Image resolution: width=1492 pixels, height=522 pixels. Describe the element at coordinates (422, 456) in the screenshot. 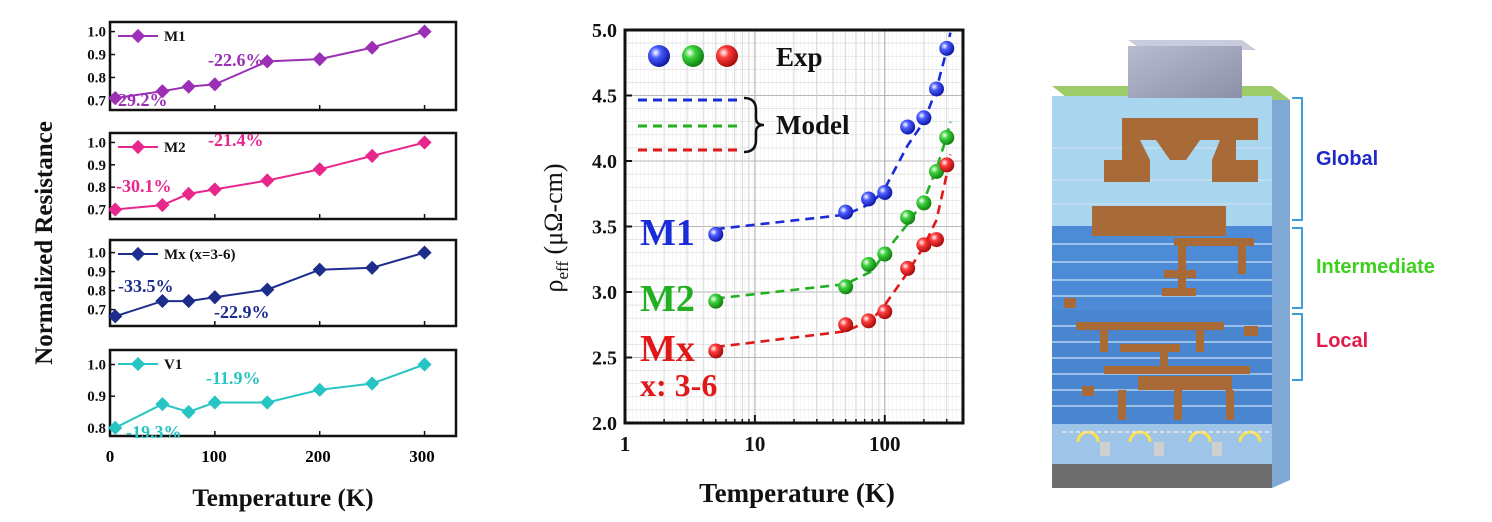

I see `left-xtick-300: 300` at that location.